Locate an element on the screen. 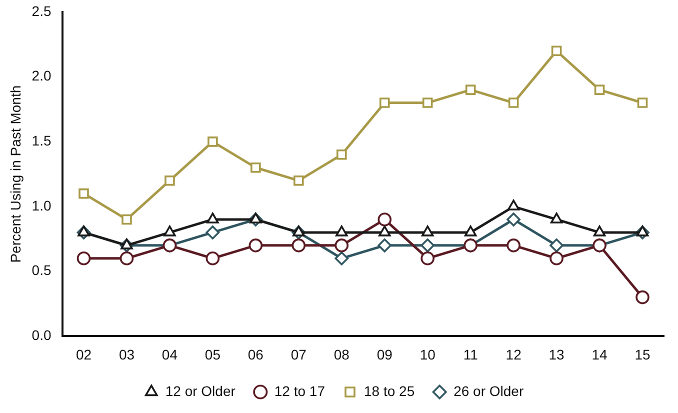  x-tick-label: 06 is located at coordinates (256, 354).